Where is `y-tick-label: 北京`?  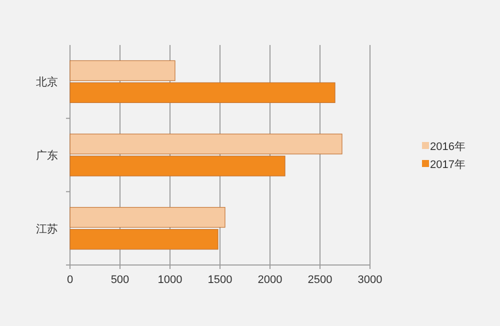
y-tick-label: 北京 is located at coordinates (47, 82).